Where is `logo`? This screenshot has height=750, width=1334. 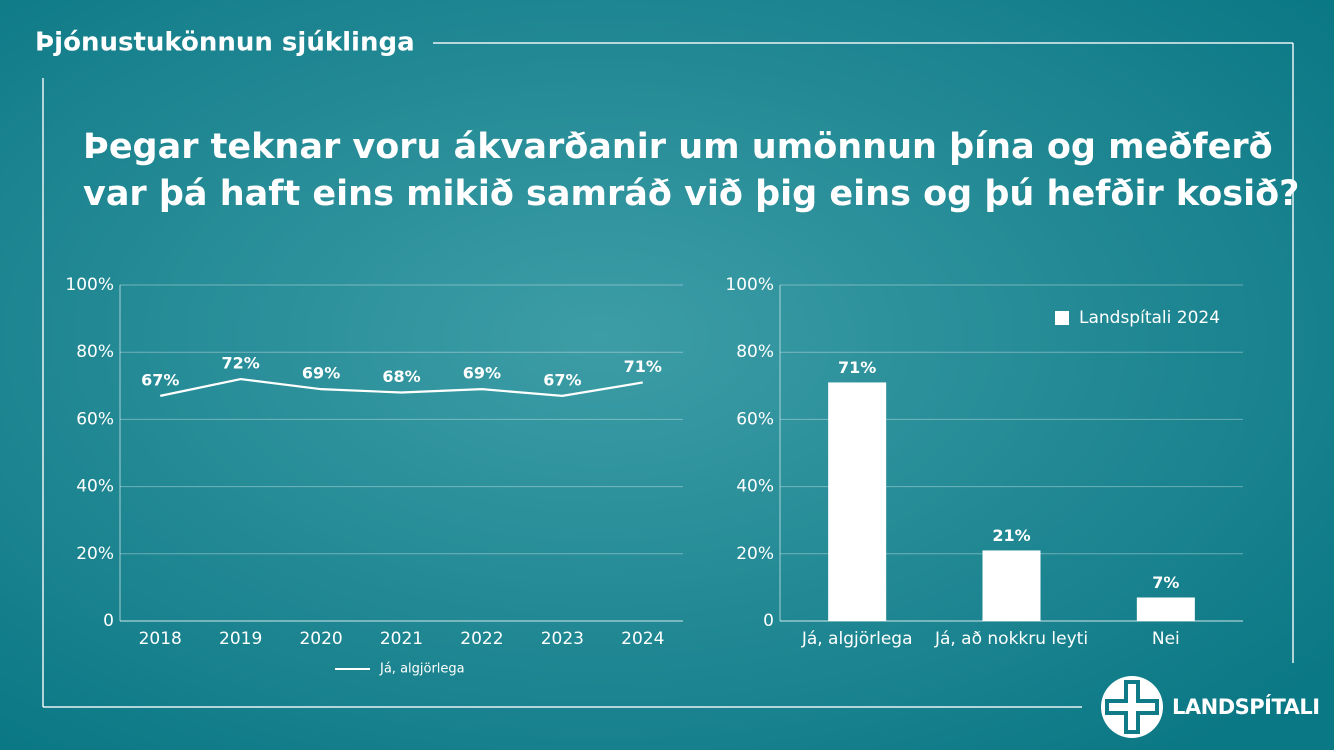
logo is located at coordinates (1132, 707).